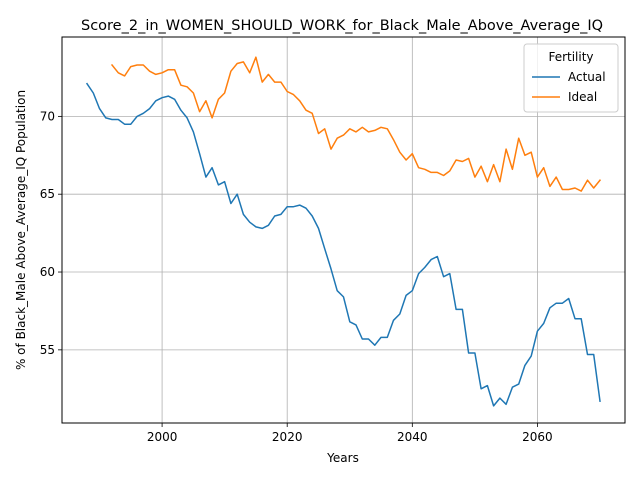 Image resolution: width=640 pixels, height=484 pixels. I want to click on y-tick-label: 55, so click(47, 350).